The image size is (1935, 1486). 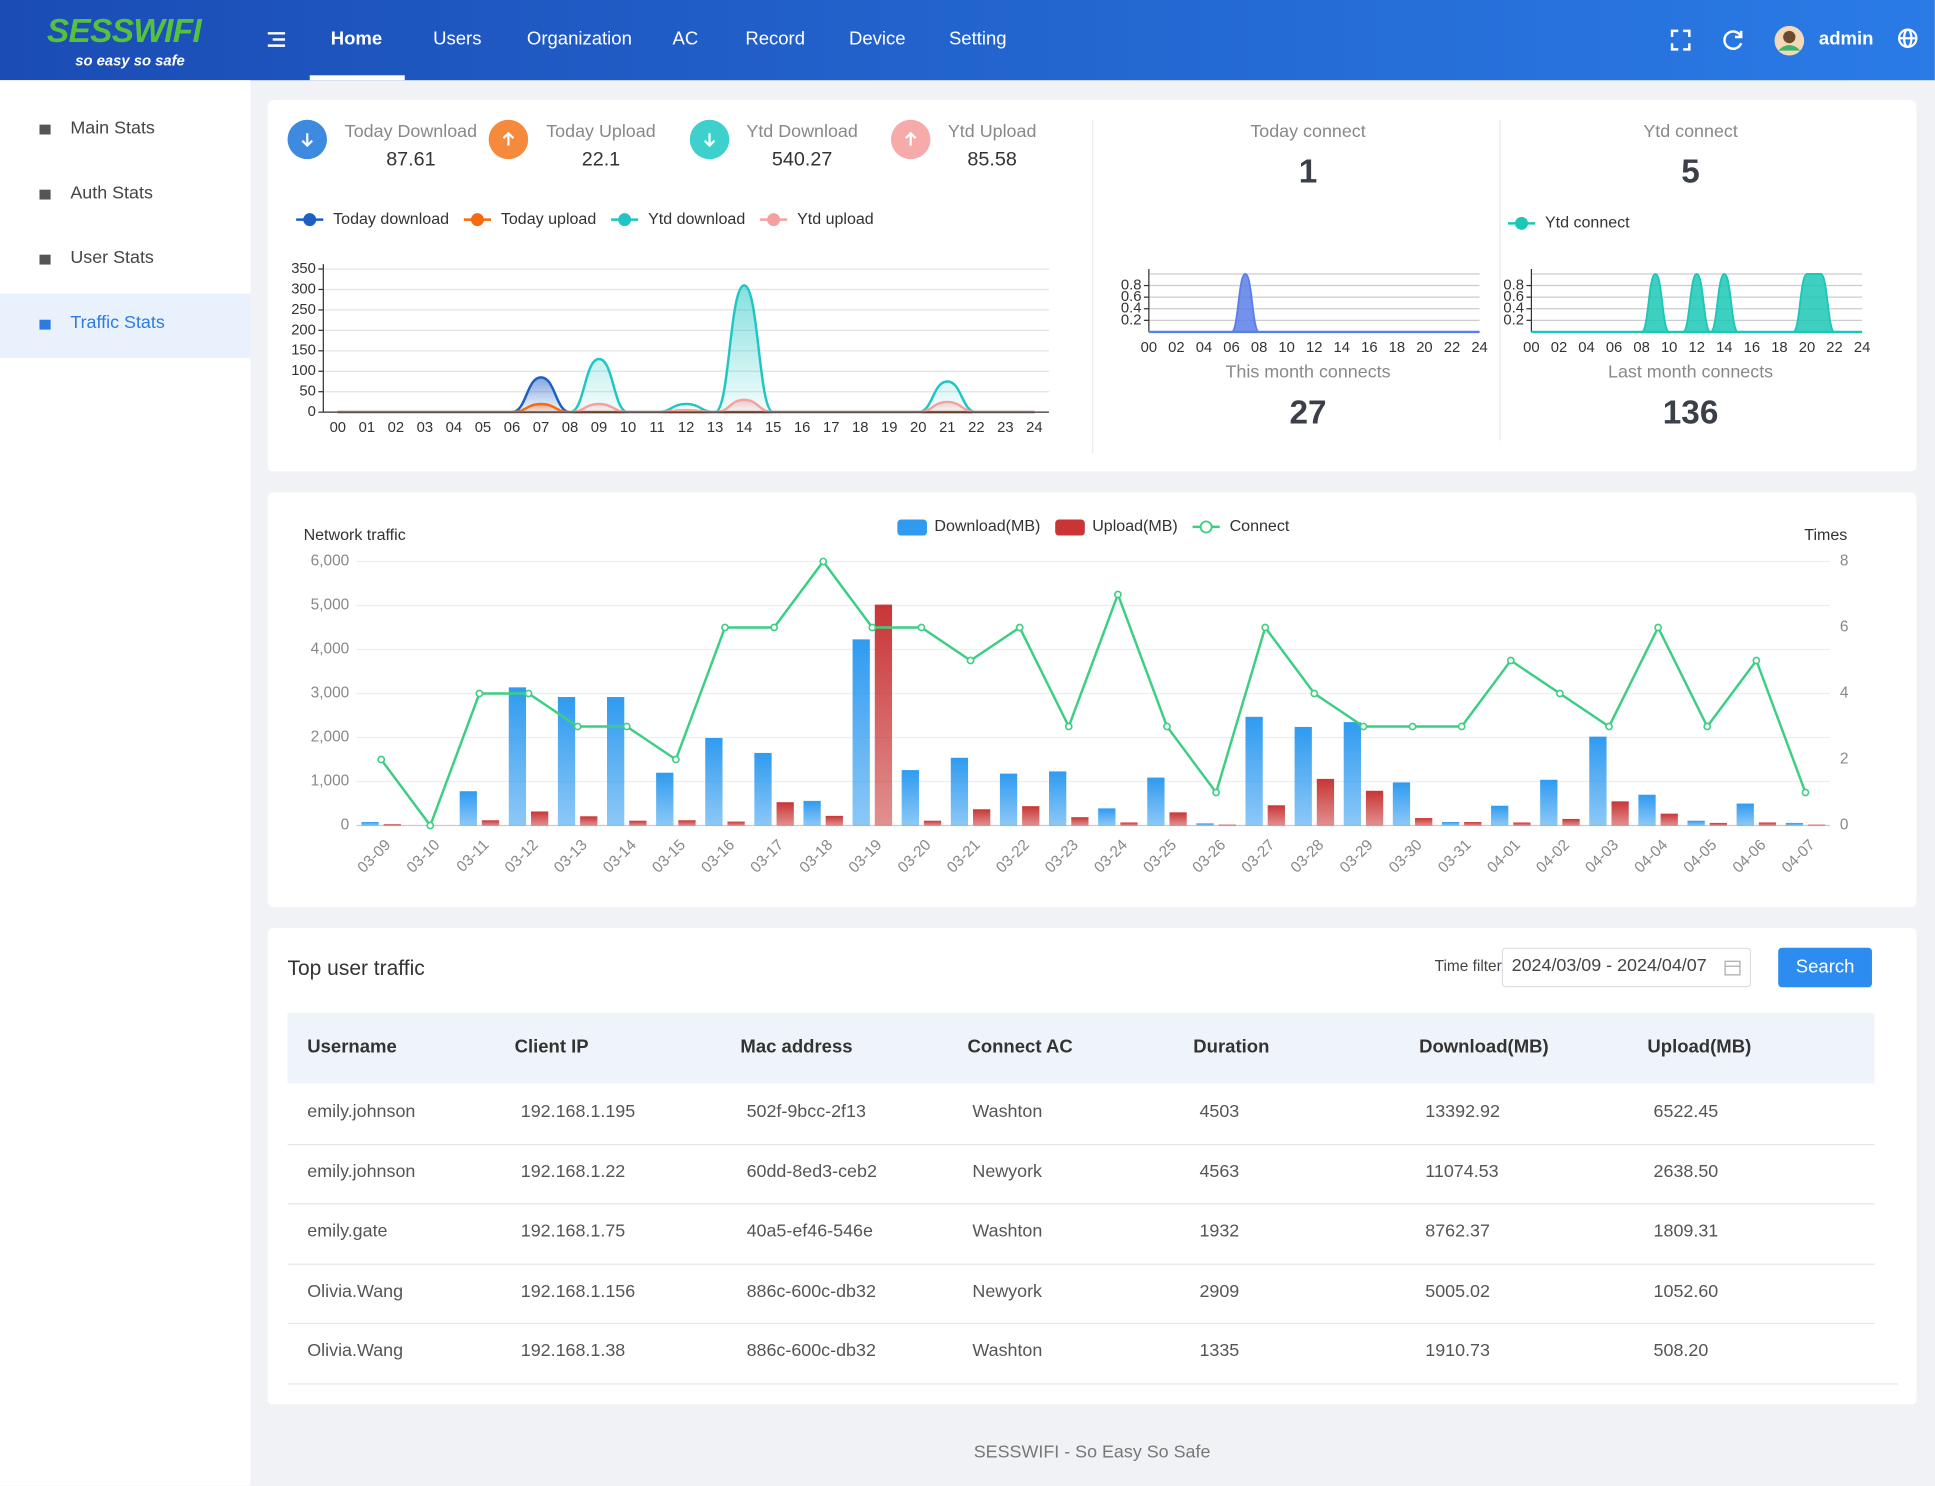 What do you see at coordinates (551, 1047) in the screenshot?
I see `column-header: Client IP` at bounding box center [551, 1047].